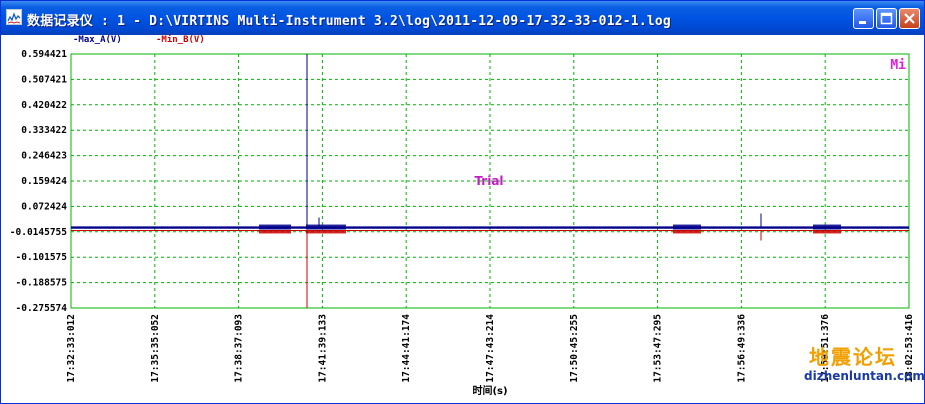 Image resolution: width=925 pixels, height=404 pixels. What do you see at coordinates (14, 17) in the screenshot?
I see `app-chart-icon` at bounding box center [14, 17].